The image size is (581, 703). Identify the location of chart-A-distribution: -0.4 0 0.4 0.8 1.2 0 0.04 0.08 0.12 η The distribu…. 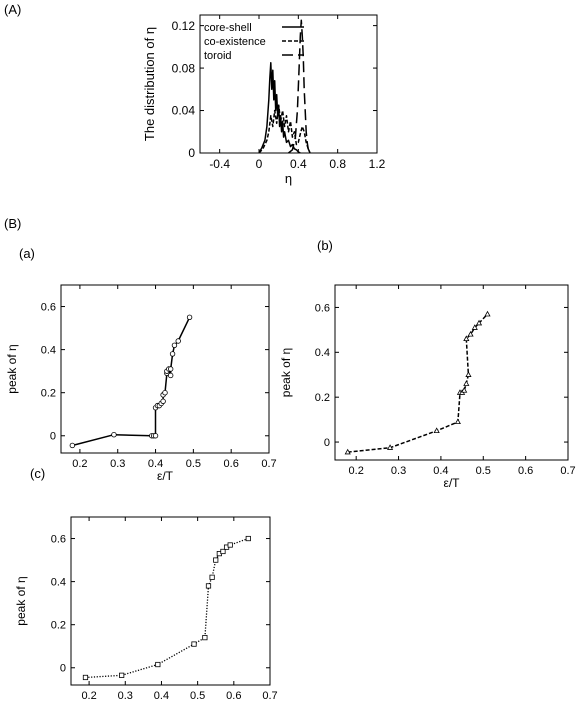
(264, 100).